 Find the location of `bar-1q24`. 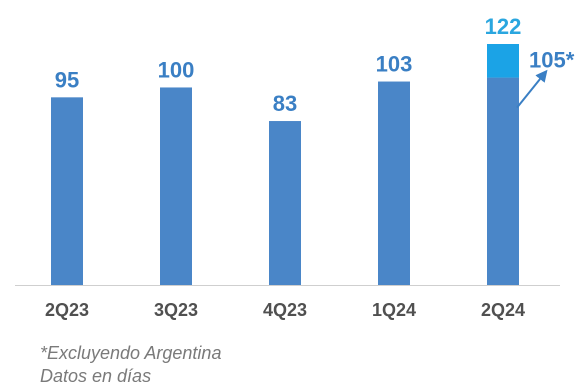

bar-1q24 is located at coordinates (394, 183).